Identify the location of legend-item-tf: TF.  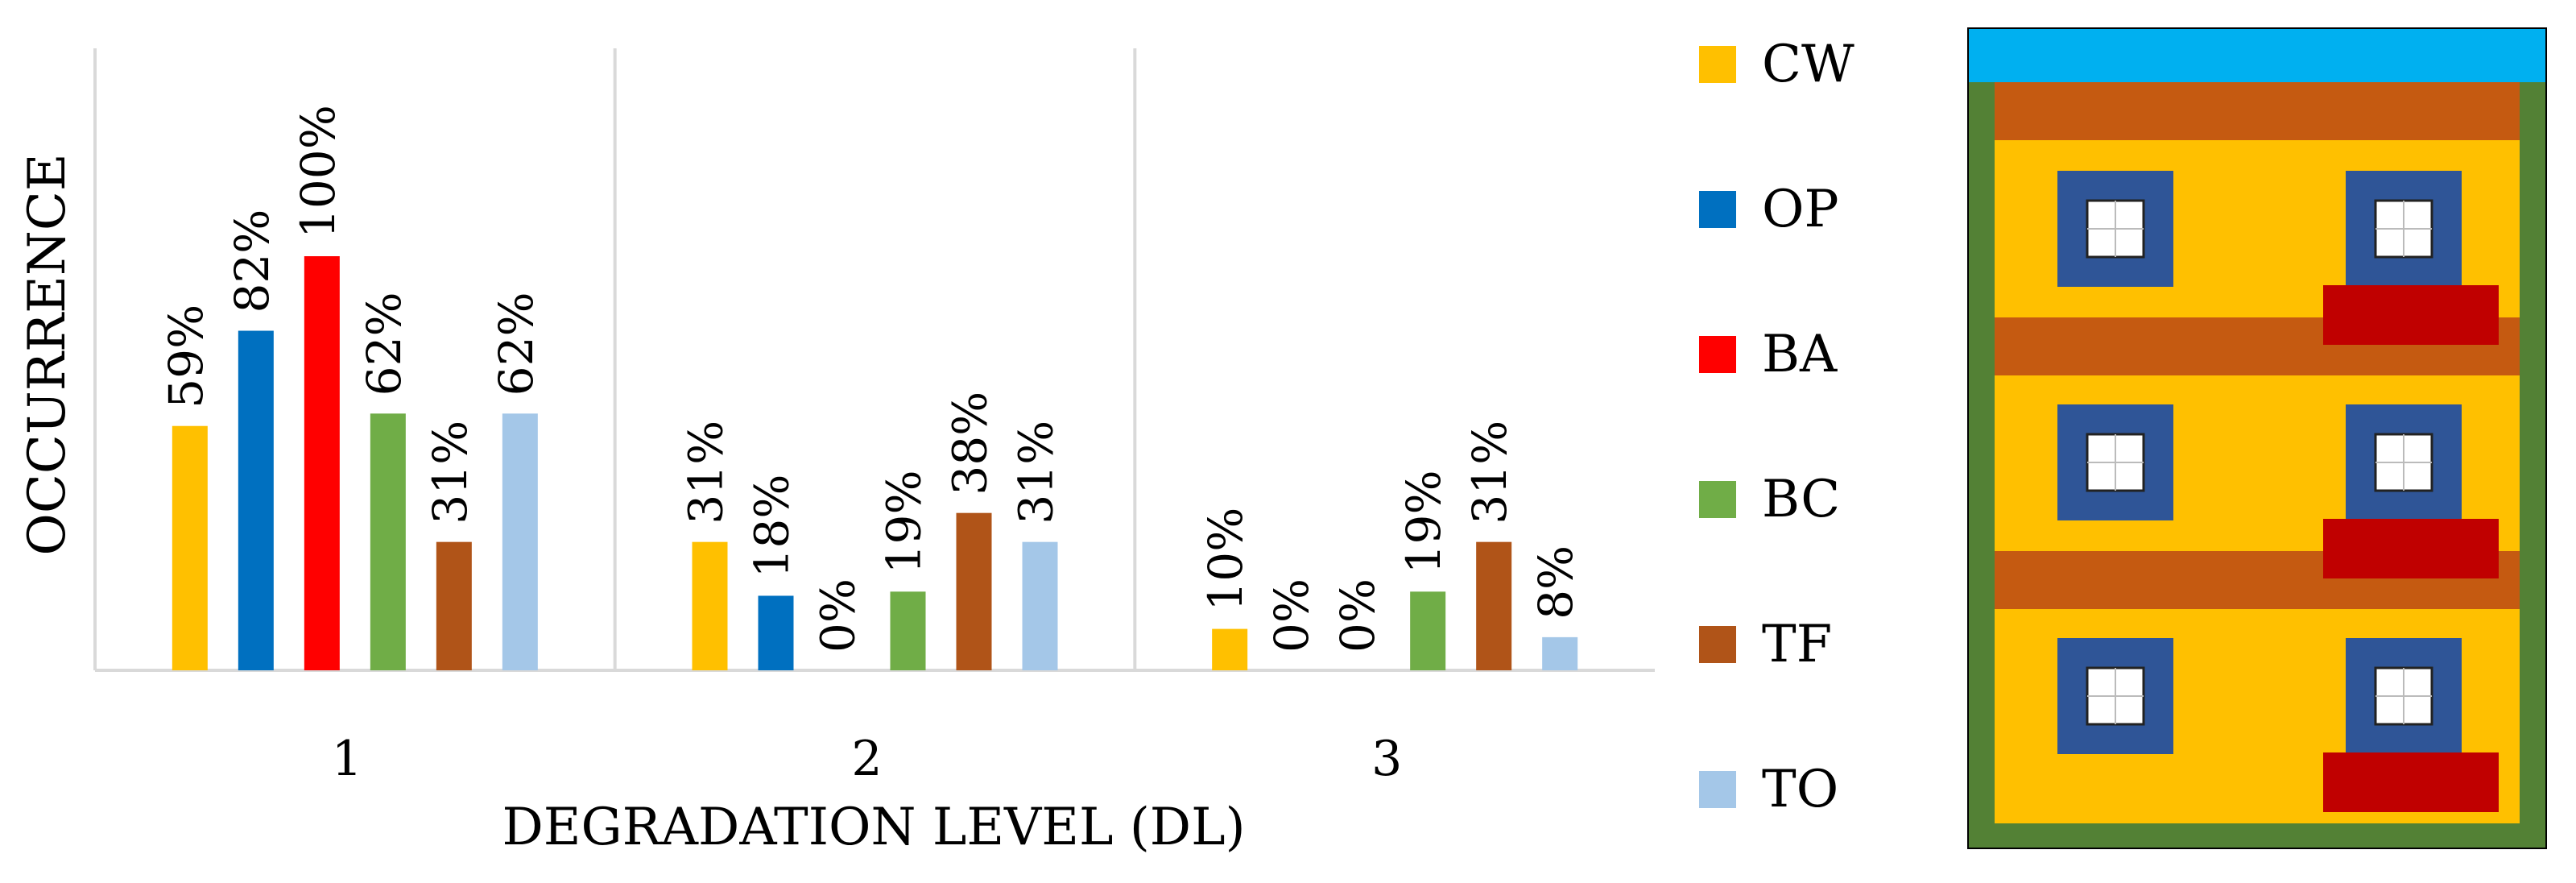
(1766, 644).